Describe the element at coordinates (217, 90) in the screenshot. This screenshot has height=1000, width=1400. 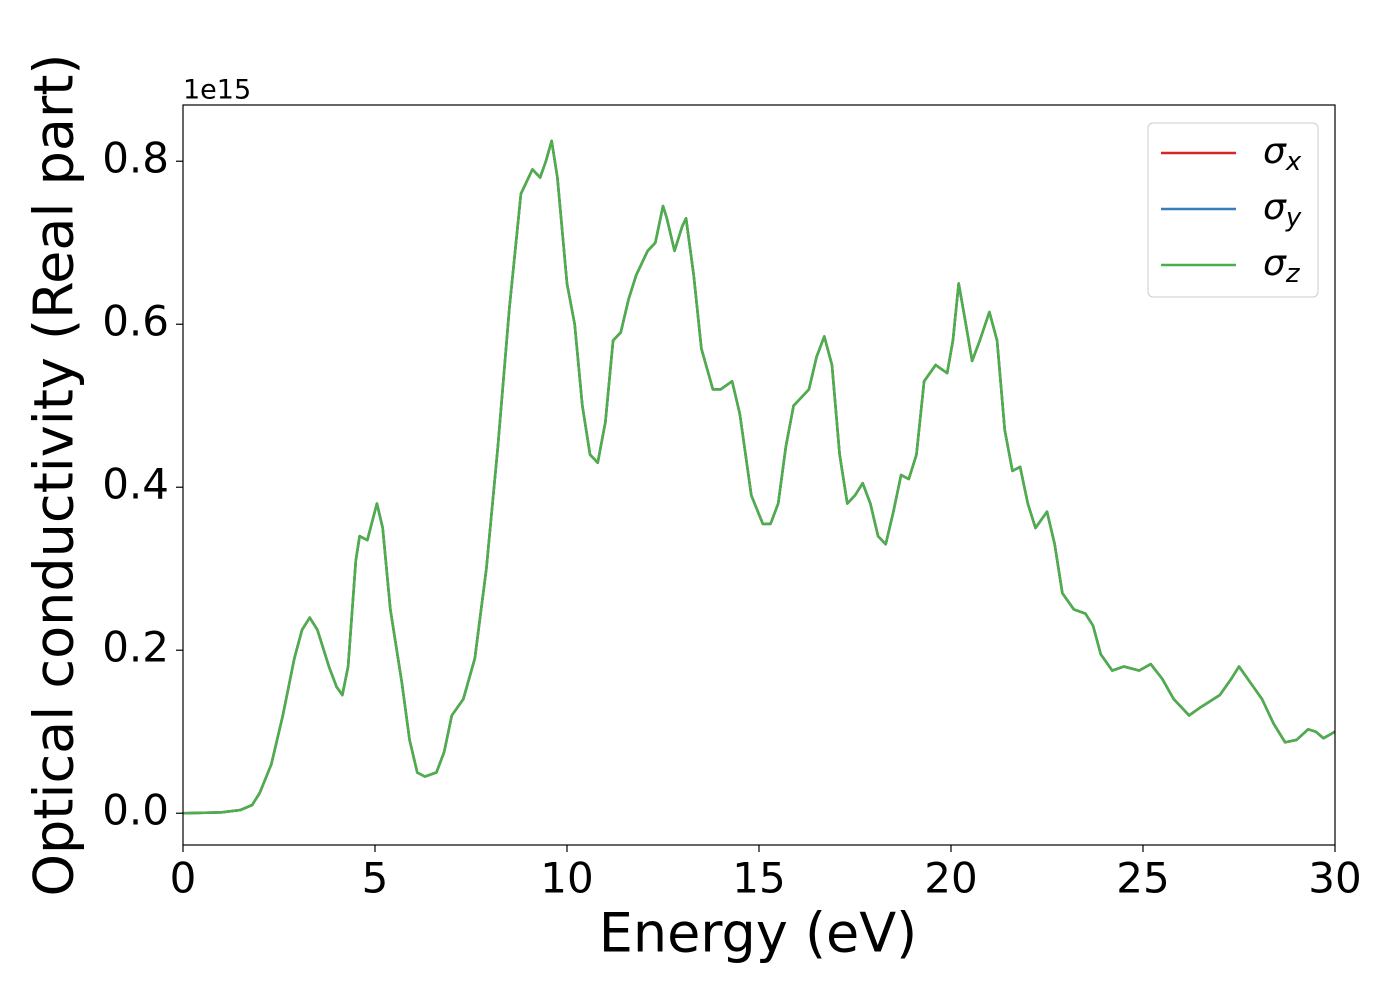
I see `y-offset-label: 1e15` at that location.